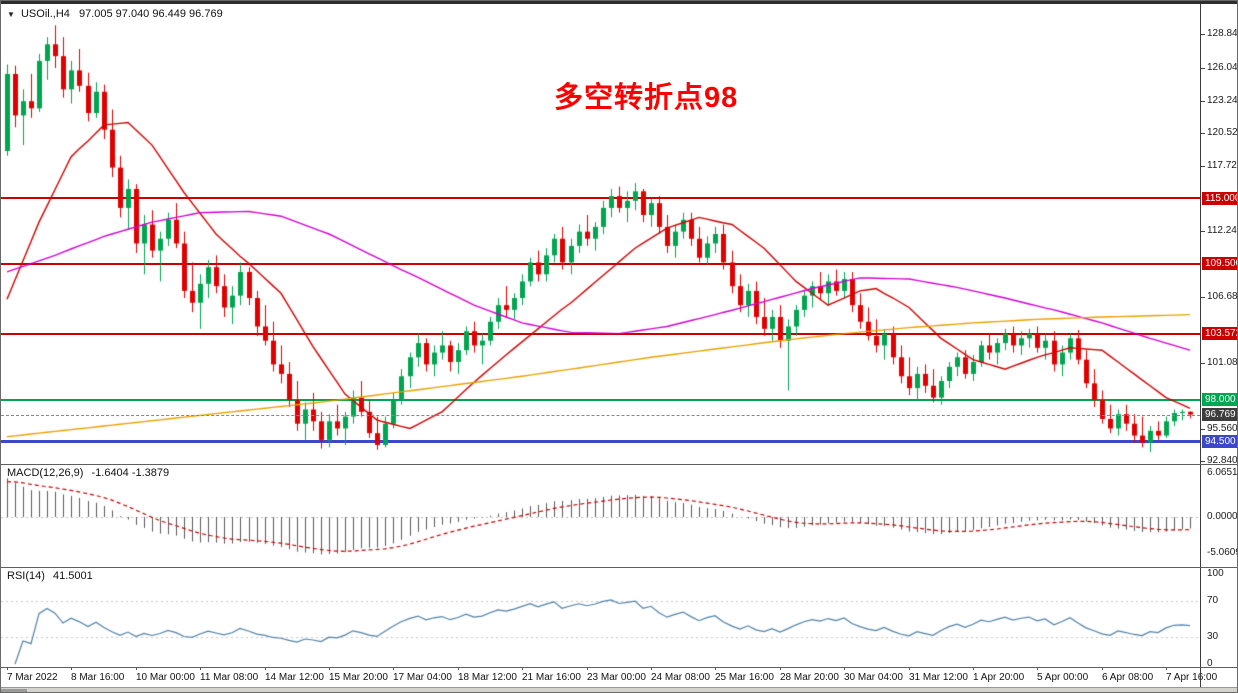 Image resolution: width=1238 pixels, height=693 pixels. Describe the element at coordinates (1222, 472) in the screenshot. I see `macd-tick-label: 6.0651` at that location.